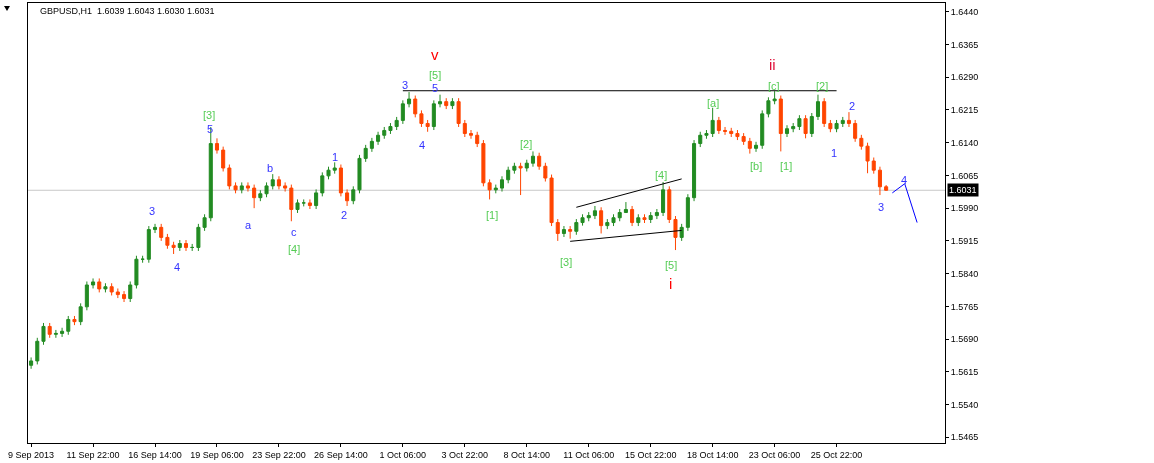 The height and width of the screenshot is (463, 1154). What do you see at coordinates (964, 142) in the screenshot?
I see `y-tick-label: 1.6140` at bounding box center [964, 142].